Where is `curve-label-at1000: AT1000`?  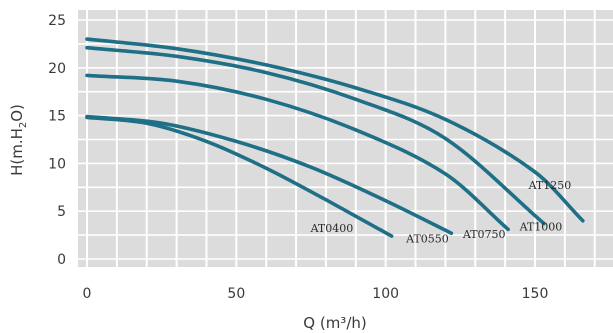 curve-label-at1000: AT1000 is located at coordinates (541, 226).